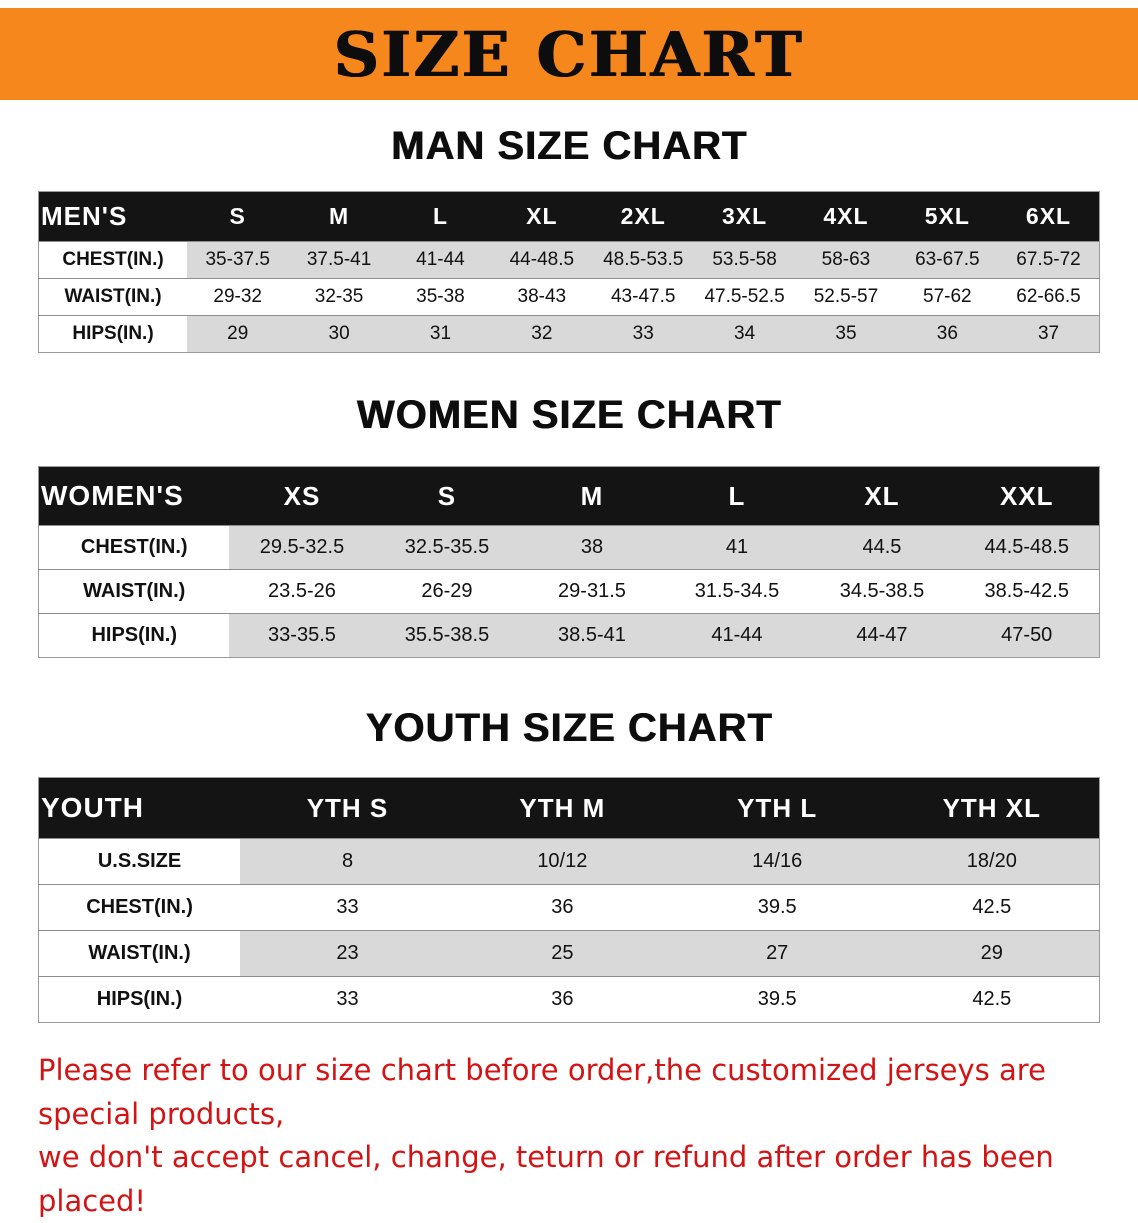  Describe the element at coordinates (744, 334) in the screenshot. I see `size-value-cell: 34` at that location.